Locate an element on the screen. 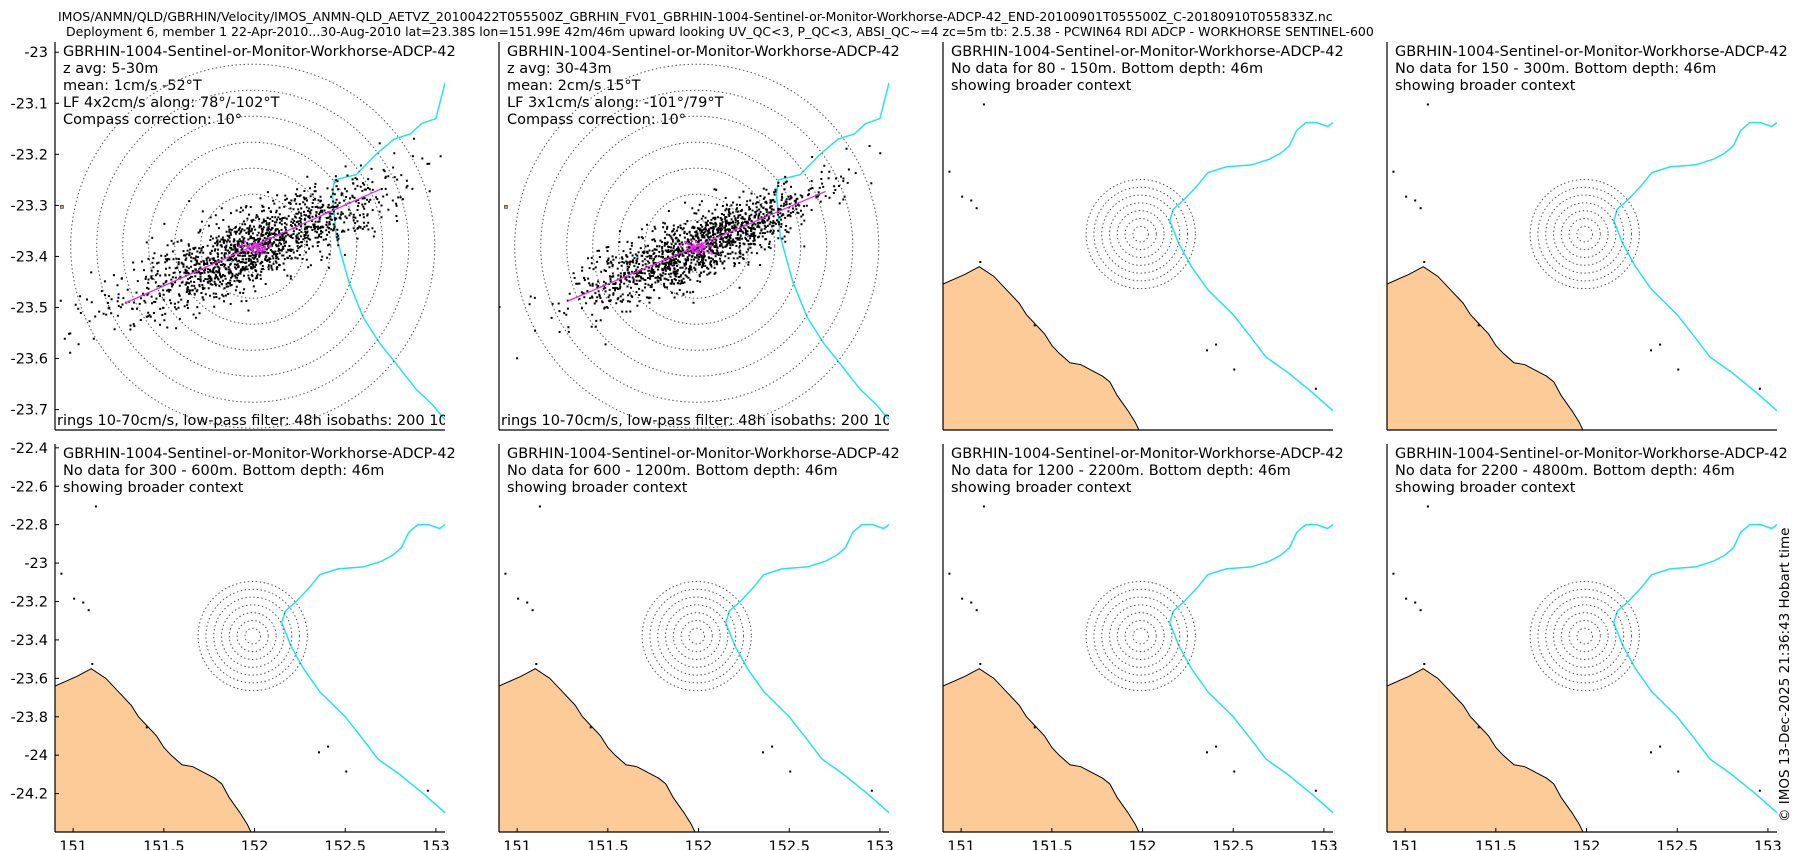 The height and width of the screenshot is (850, 1800). timestamp-label: © IMOS 13-Dec-2025 21:36:43 Hobart time is located at coordinates (1785, 675).